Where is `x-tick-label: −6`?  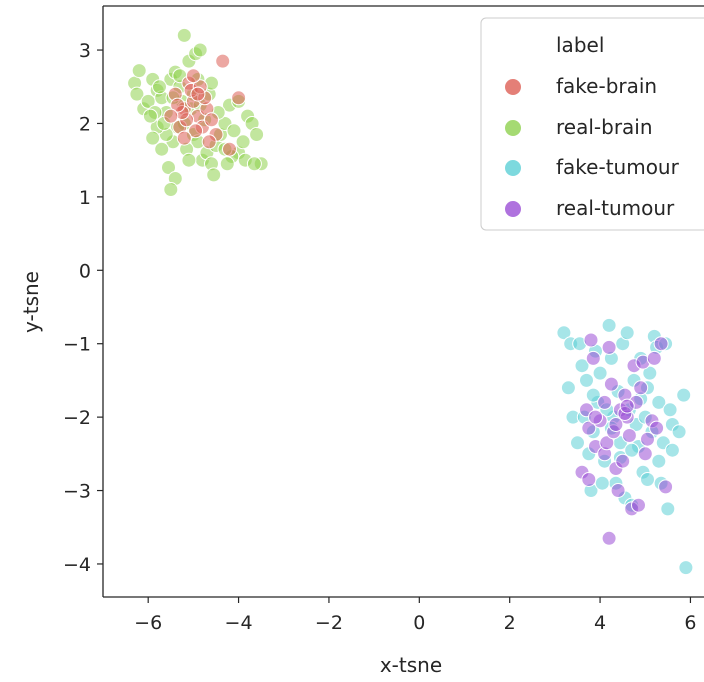 x-tick-label: −6 is located at coordinates (148, 623).